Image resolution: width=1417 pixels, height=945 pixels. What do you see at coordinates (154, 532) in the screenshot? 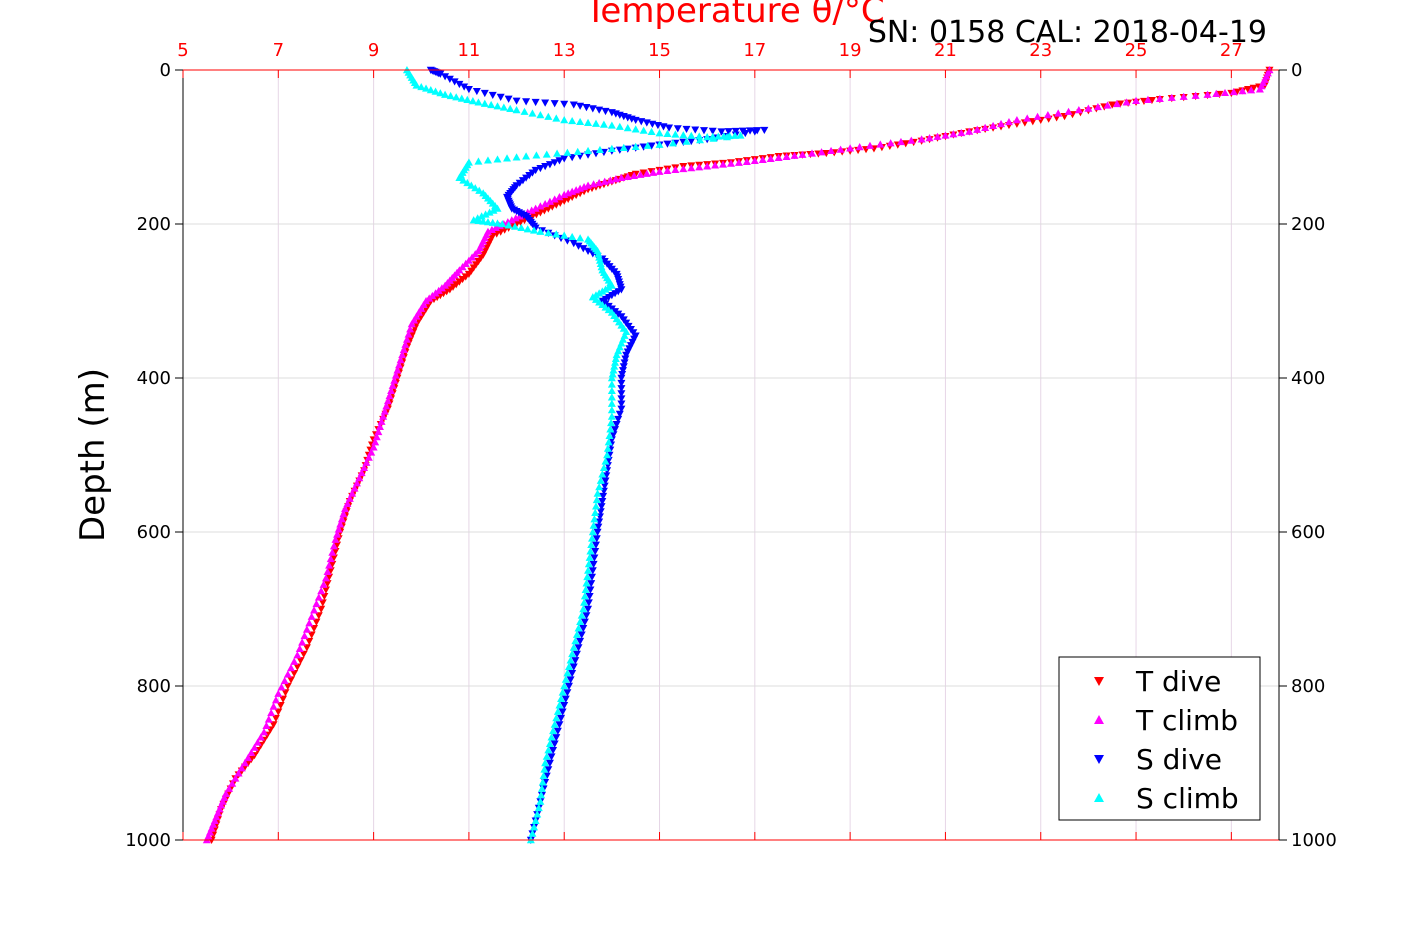
I see `y-tick-label-left: 600` at bounding box center [154, 532].